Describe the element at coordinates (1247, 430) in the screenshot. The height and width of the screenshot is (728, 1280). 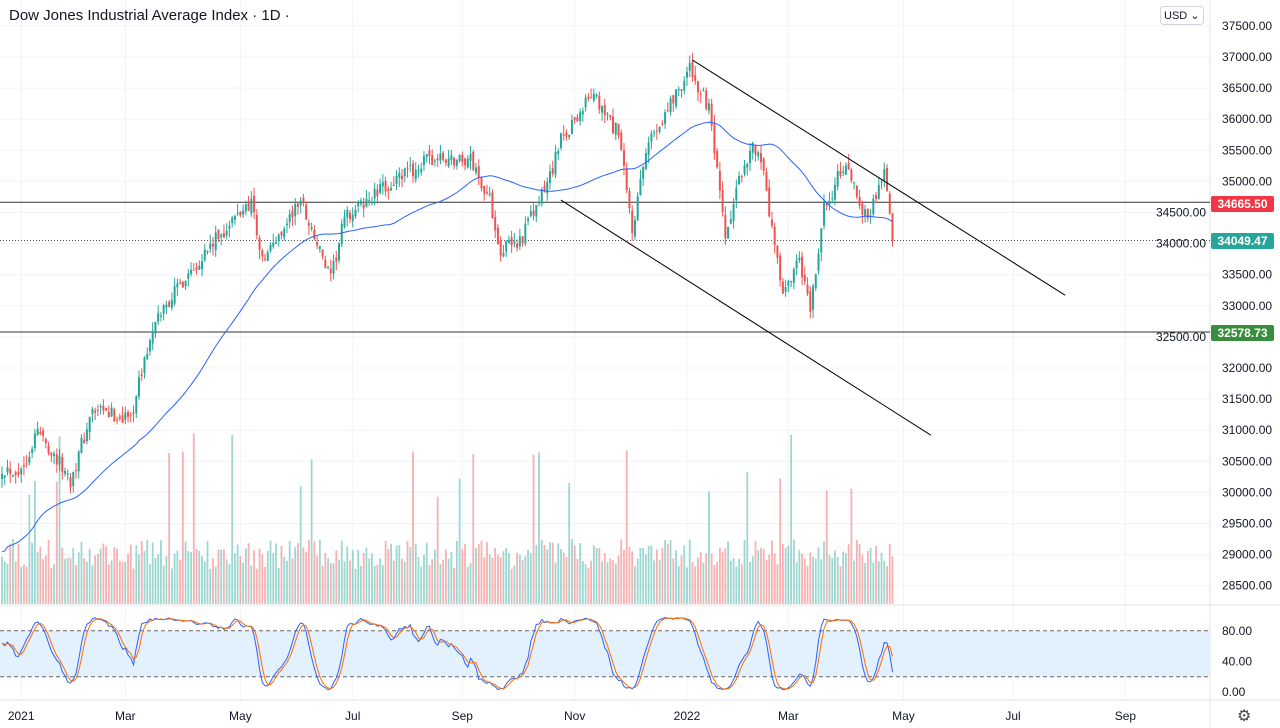
I see `y-tick-label: 31000.00` at that location.